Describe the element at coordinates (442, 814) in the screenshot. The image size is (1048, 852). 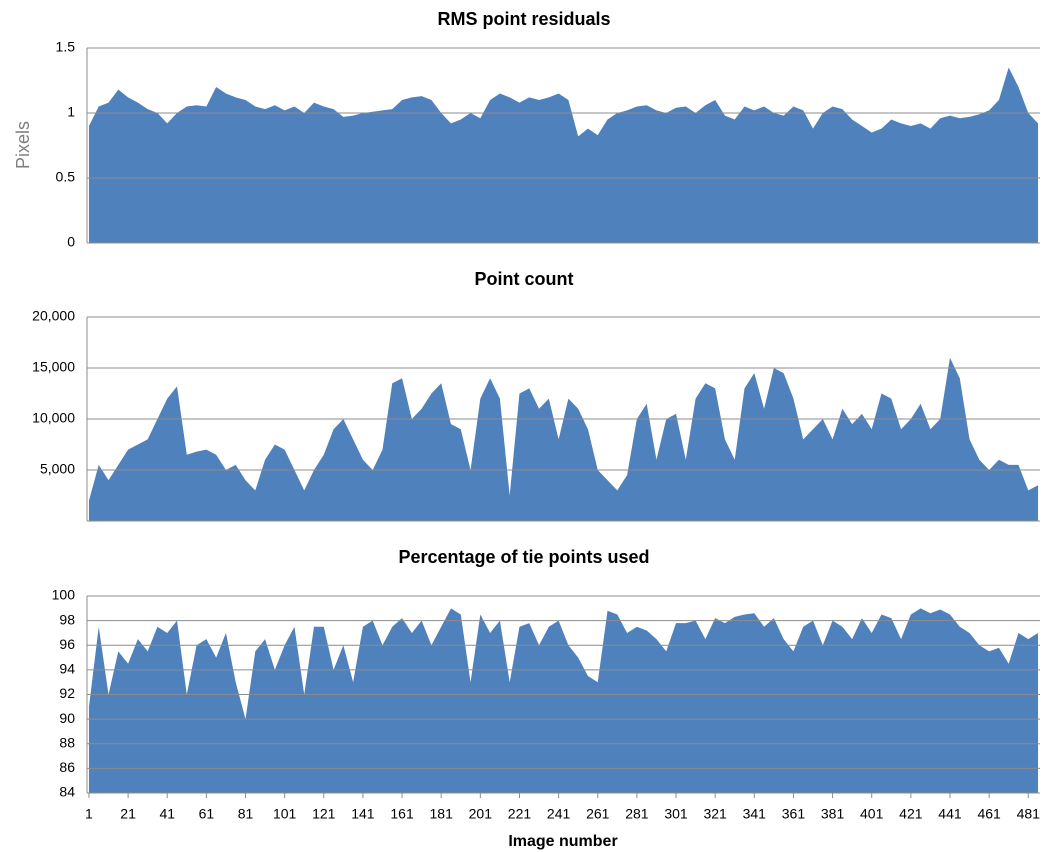
I see `x-tick-label: 181` at that location.